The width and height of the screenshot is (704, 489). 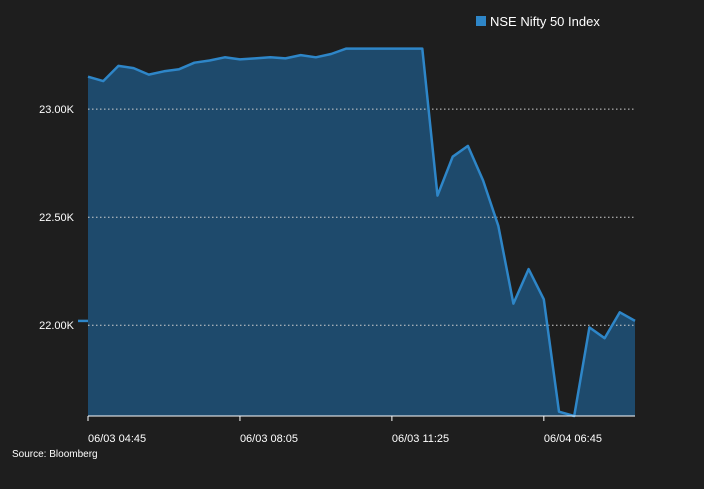 What do you see at coordinates (57, 218) in the screenshot?
I see `y-tick-label: 22.50K` at bounding box center [57, 218].